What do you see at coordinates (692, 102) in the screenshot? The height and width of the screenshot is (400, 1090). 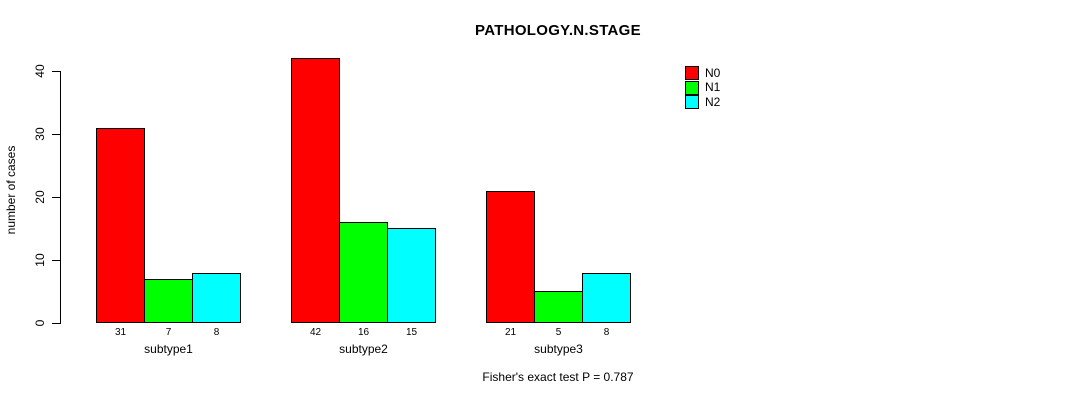 I see `legend-swatch-n2-icon` at bounding box center [692, 102].